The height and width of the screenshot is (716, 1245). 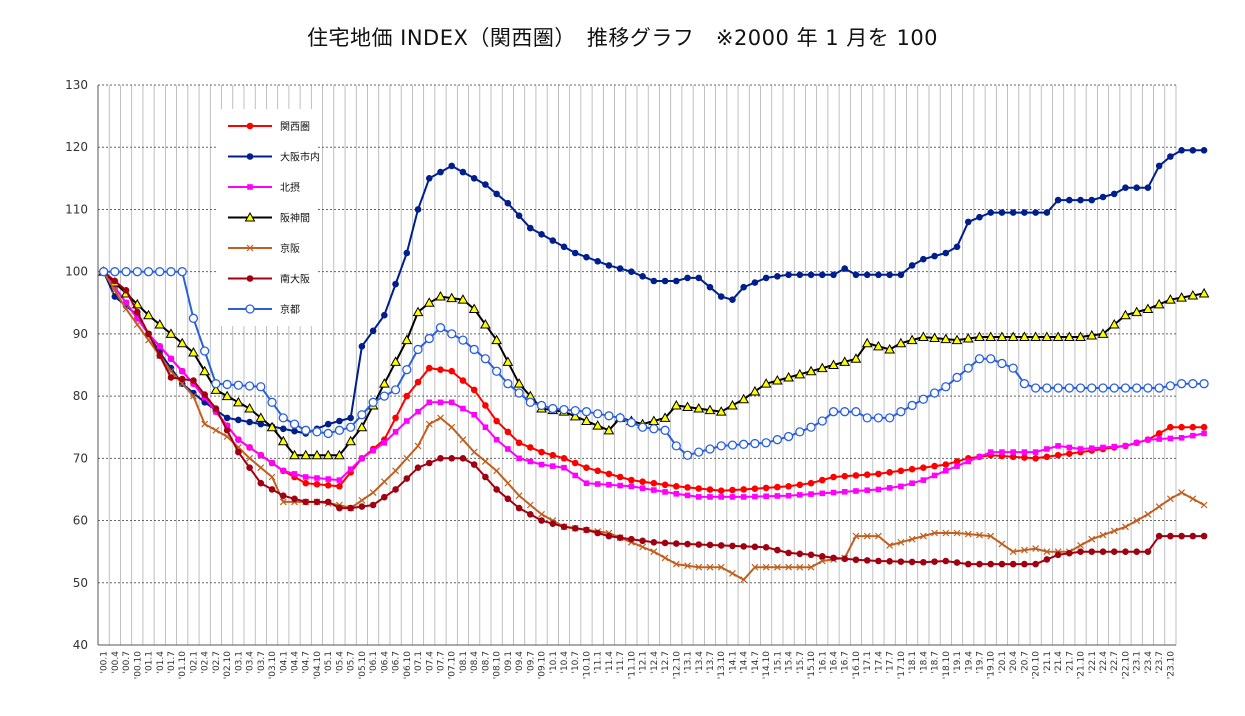 I want to click on x-tick-label: '13.4, so click(x=700, y=662).